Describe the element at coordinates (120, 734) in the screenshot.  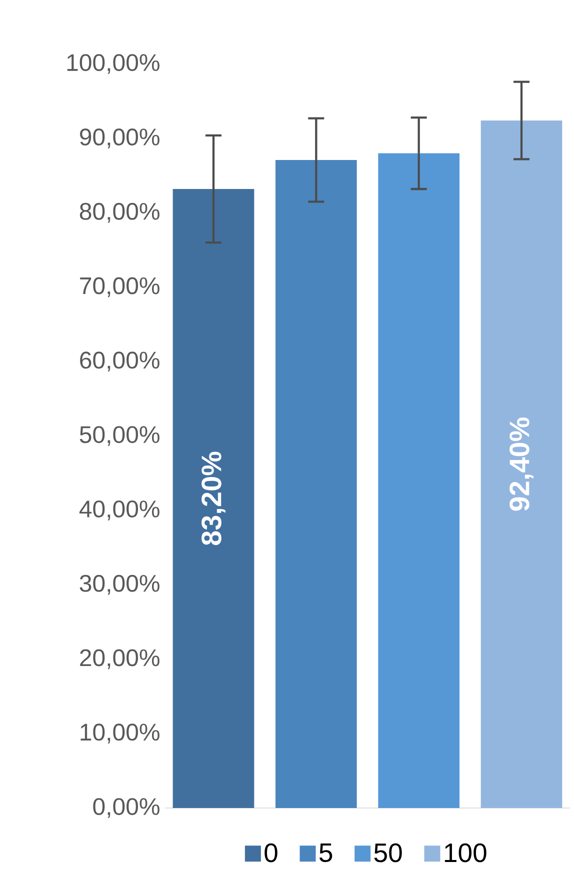
I see `y-tick-label: 10,00%` at that location.